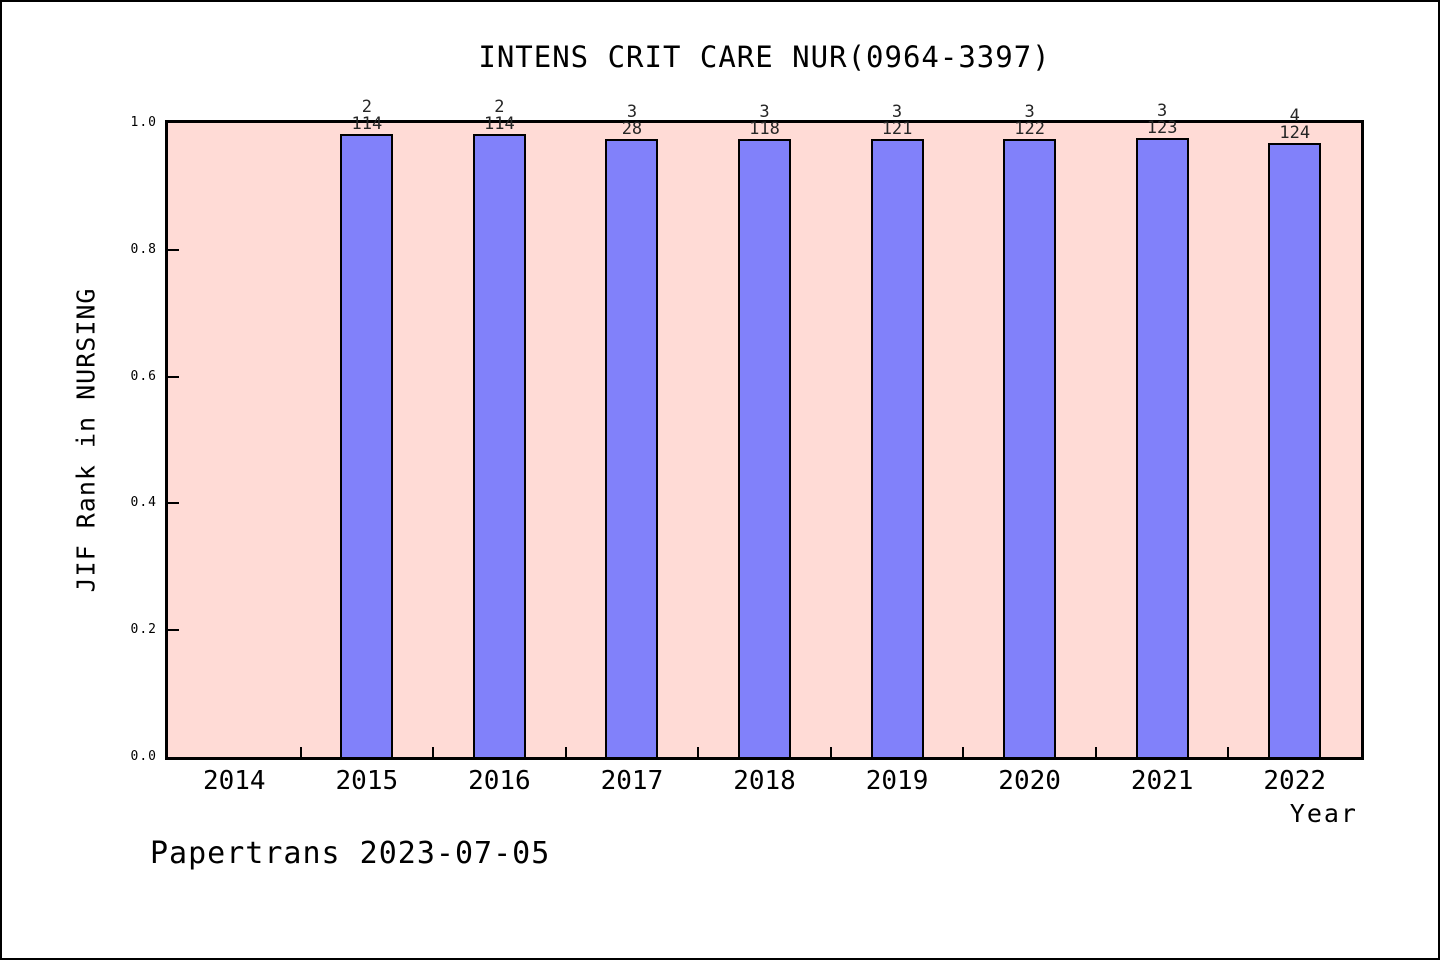 The width and height of the screenshot is (1440, 960). Describe the element at coordinates (632, 781) in the screenshot. I see `x-axis-tick-label: 2017` at that location.